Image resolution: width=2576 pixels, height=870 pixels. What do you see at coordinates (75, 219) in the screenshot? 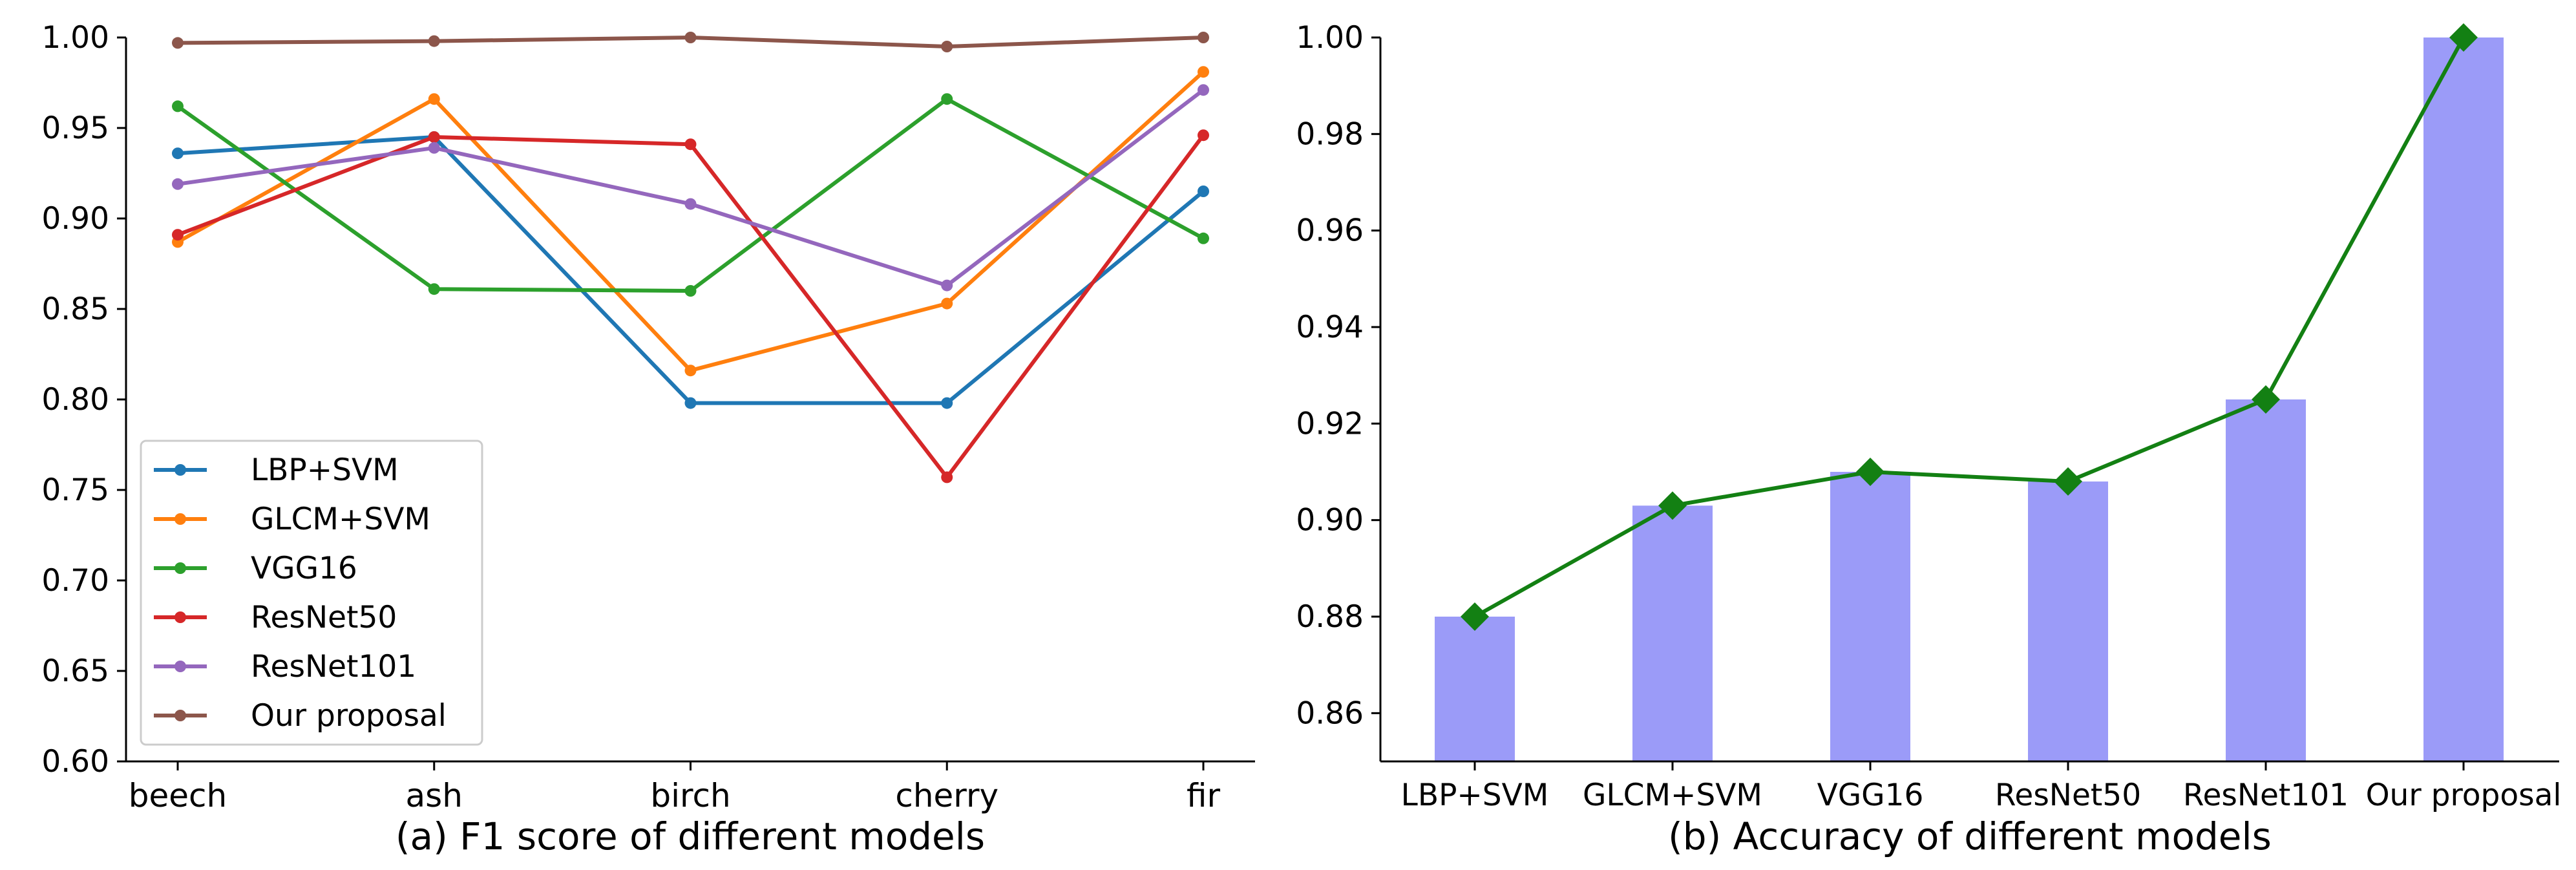
I see `y-tick-label-a: 0.90` at bounding box center [75, 219].